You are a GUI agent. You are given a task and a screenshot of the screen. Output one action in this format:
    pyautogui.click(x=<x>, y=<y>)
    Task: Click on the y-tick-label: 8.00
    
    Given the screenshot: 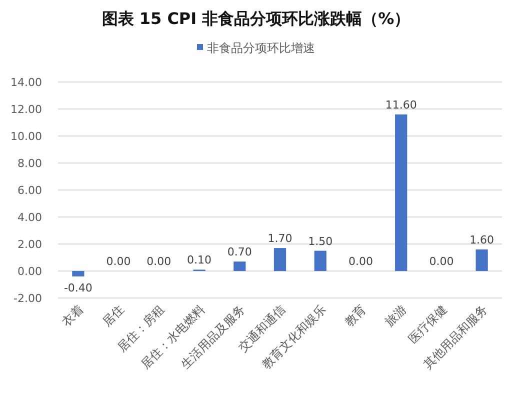 What is the action you would take?
    pyautogui.click(x=30, y=163)
    